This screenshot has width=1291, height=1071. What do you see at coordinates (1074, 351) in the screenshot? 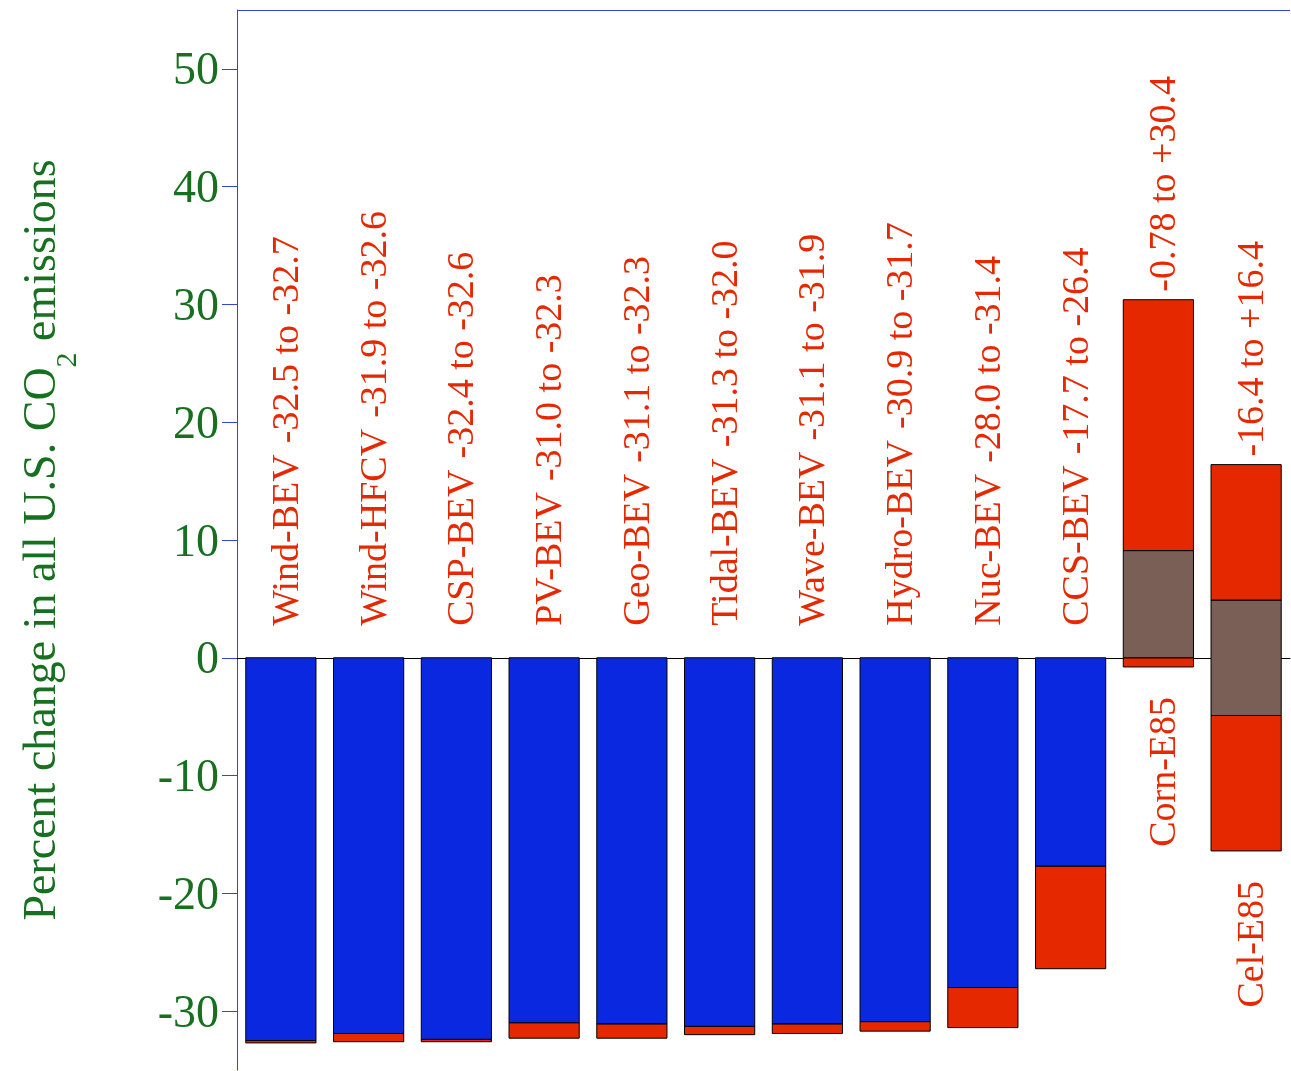
I see `annotation: -17.7 to -26.4` at bounding box center [1074, 351].